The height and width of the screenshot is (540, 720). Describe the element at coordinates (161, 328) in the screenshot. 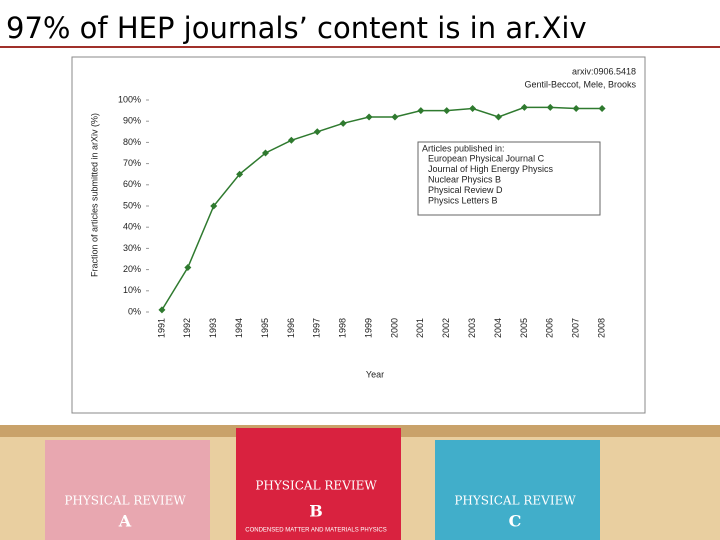

I see `x-tick-label: 1991` at that location.